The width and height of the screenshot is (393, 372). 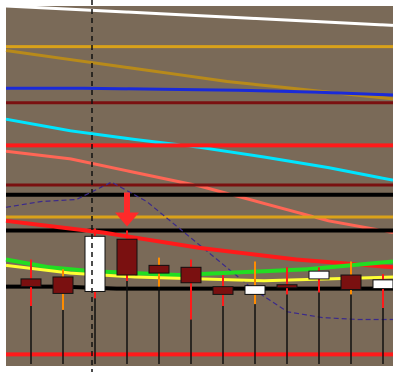 What do you see at coordinates (127, 209) in the screenshot?
I see `down-arrow-icon` at bounding box center [127, 209].